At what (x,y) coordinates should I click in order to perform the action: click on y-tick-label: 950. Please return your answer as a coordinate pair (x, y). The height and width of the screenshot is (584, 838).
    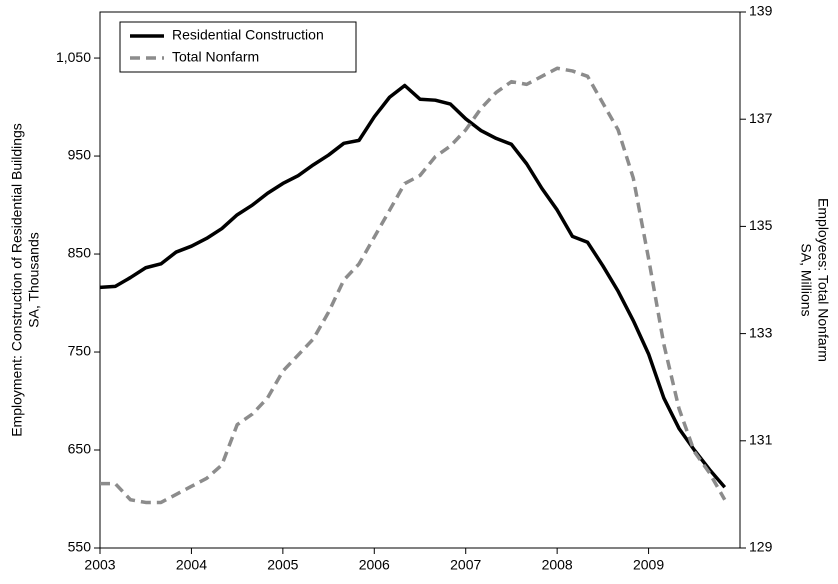
    Looking at the image, I should click on (80, 155).